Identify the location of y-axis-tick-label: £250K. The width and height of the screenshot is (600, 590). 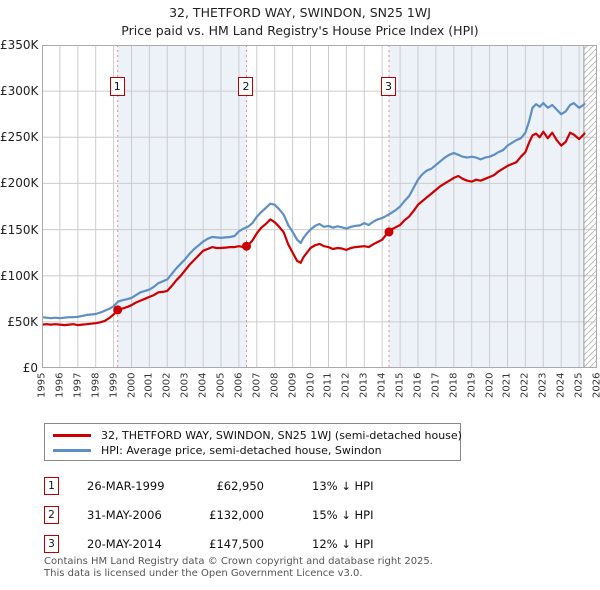
(19, 137).